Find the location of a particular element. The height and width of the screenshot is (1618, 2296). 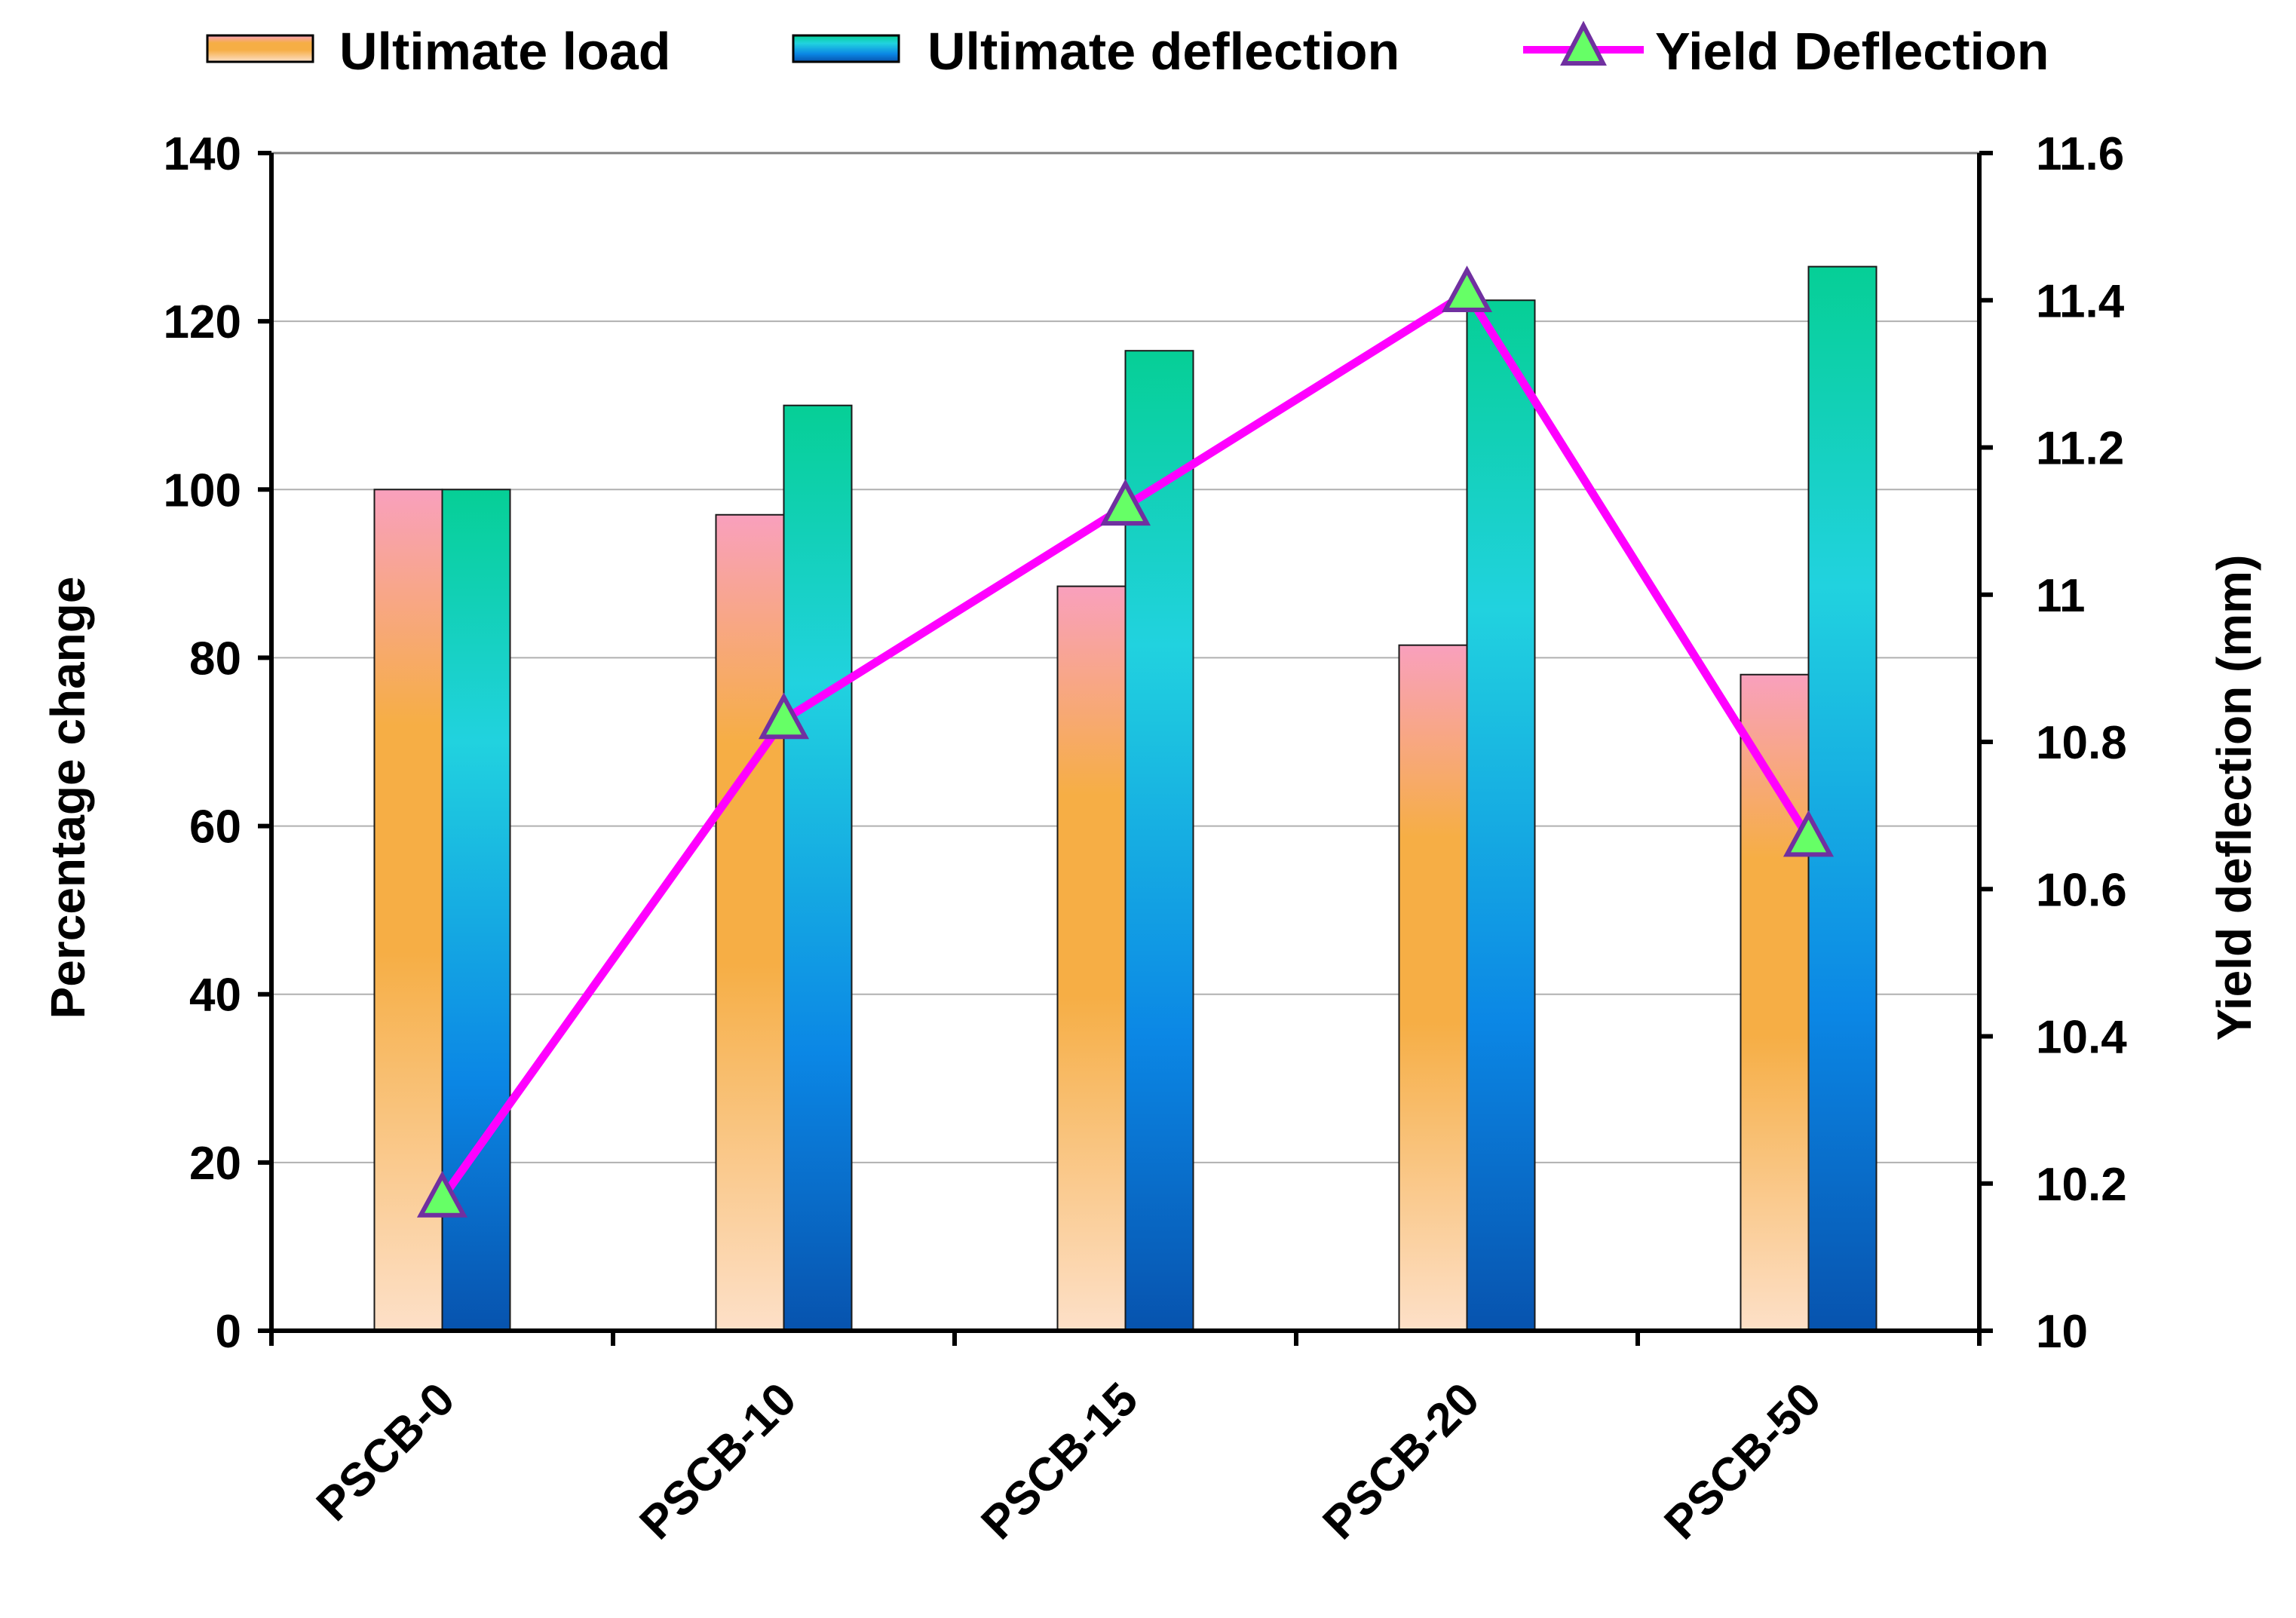

y-tick-label: 20 is located at coordinates (215, 1164).